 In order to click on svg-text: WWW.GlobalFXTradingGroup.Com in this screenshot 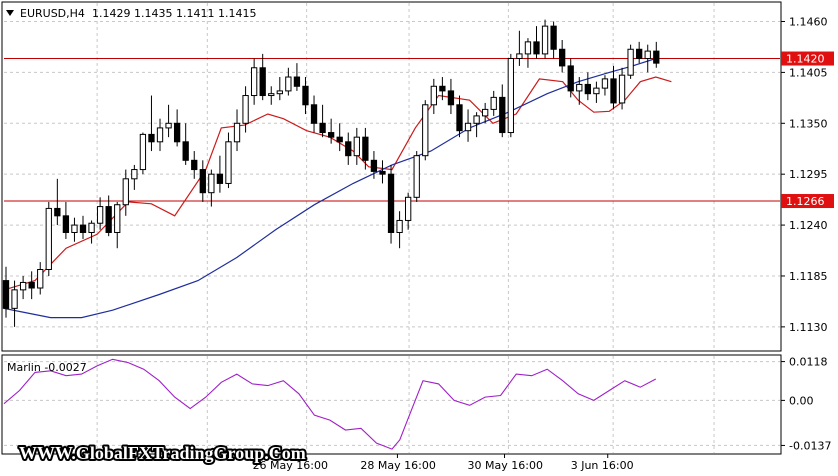, I will do `click(162, 453)`.